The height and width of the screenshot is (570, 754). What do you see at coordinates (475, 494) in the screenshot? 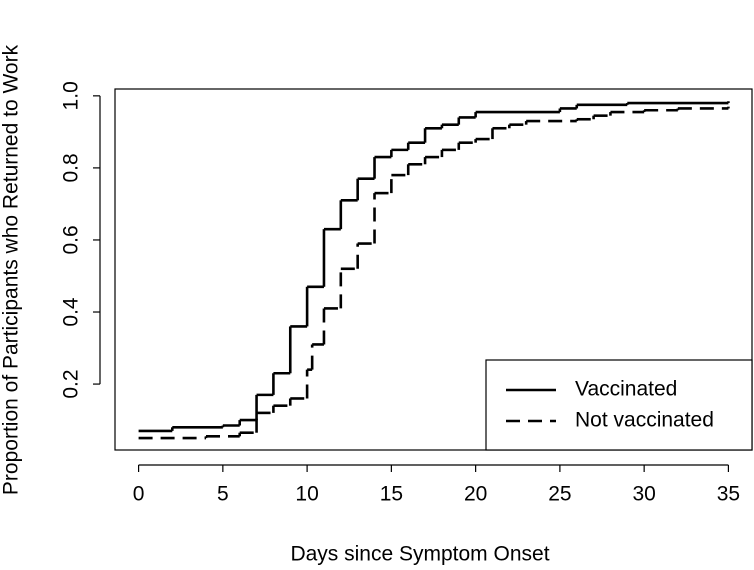
I see `x-tick-label: 20` at bounding box center [475, 494].